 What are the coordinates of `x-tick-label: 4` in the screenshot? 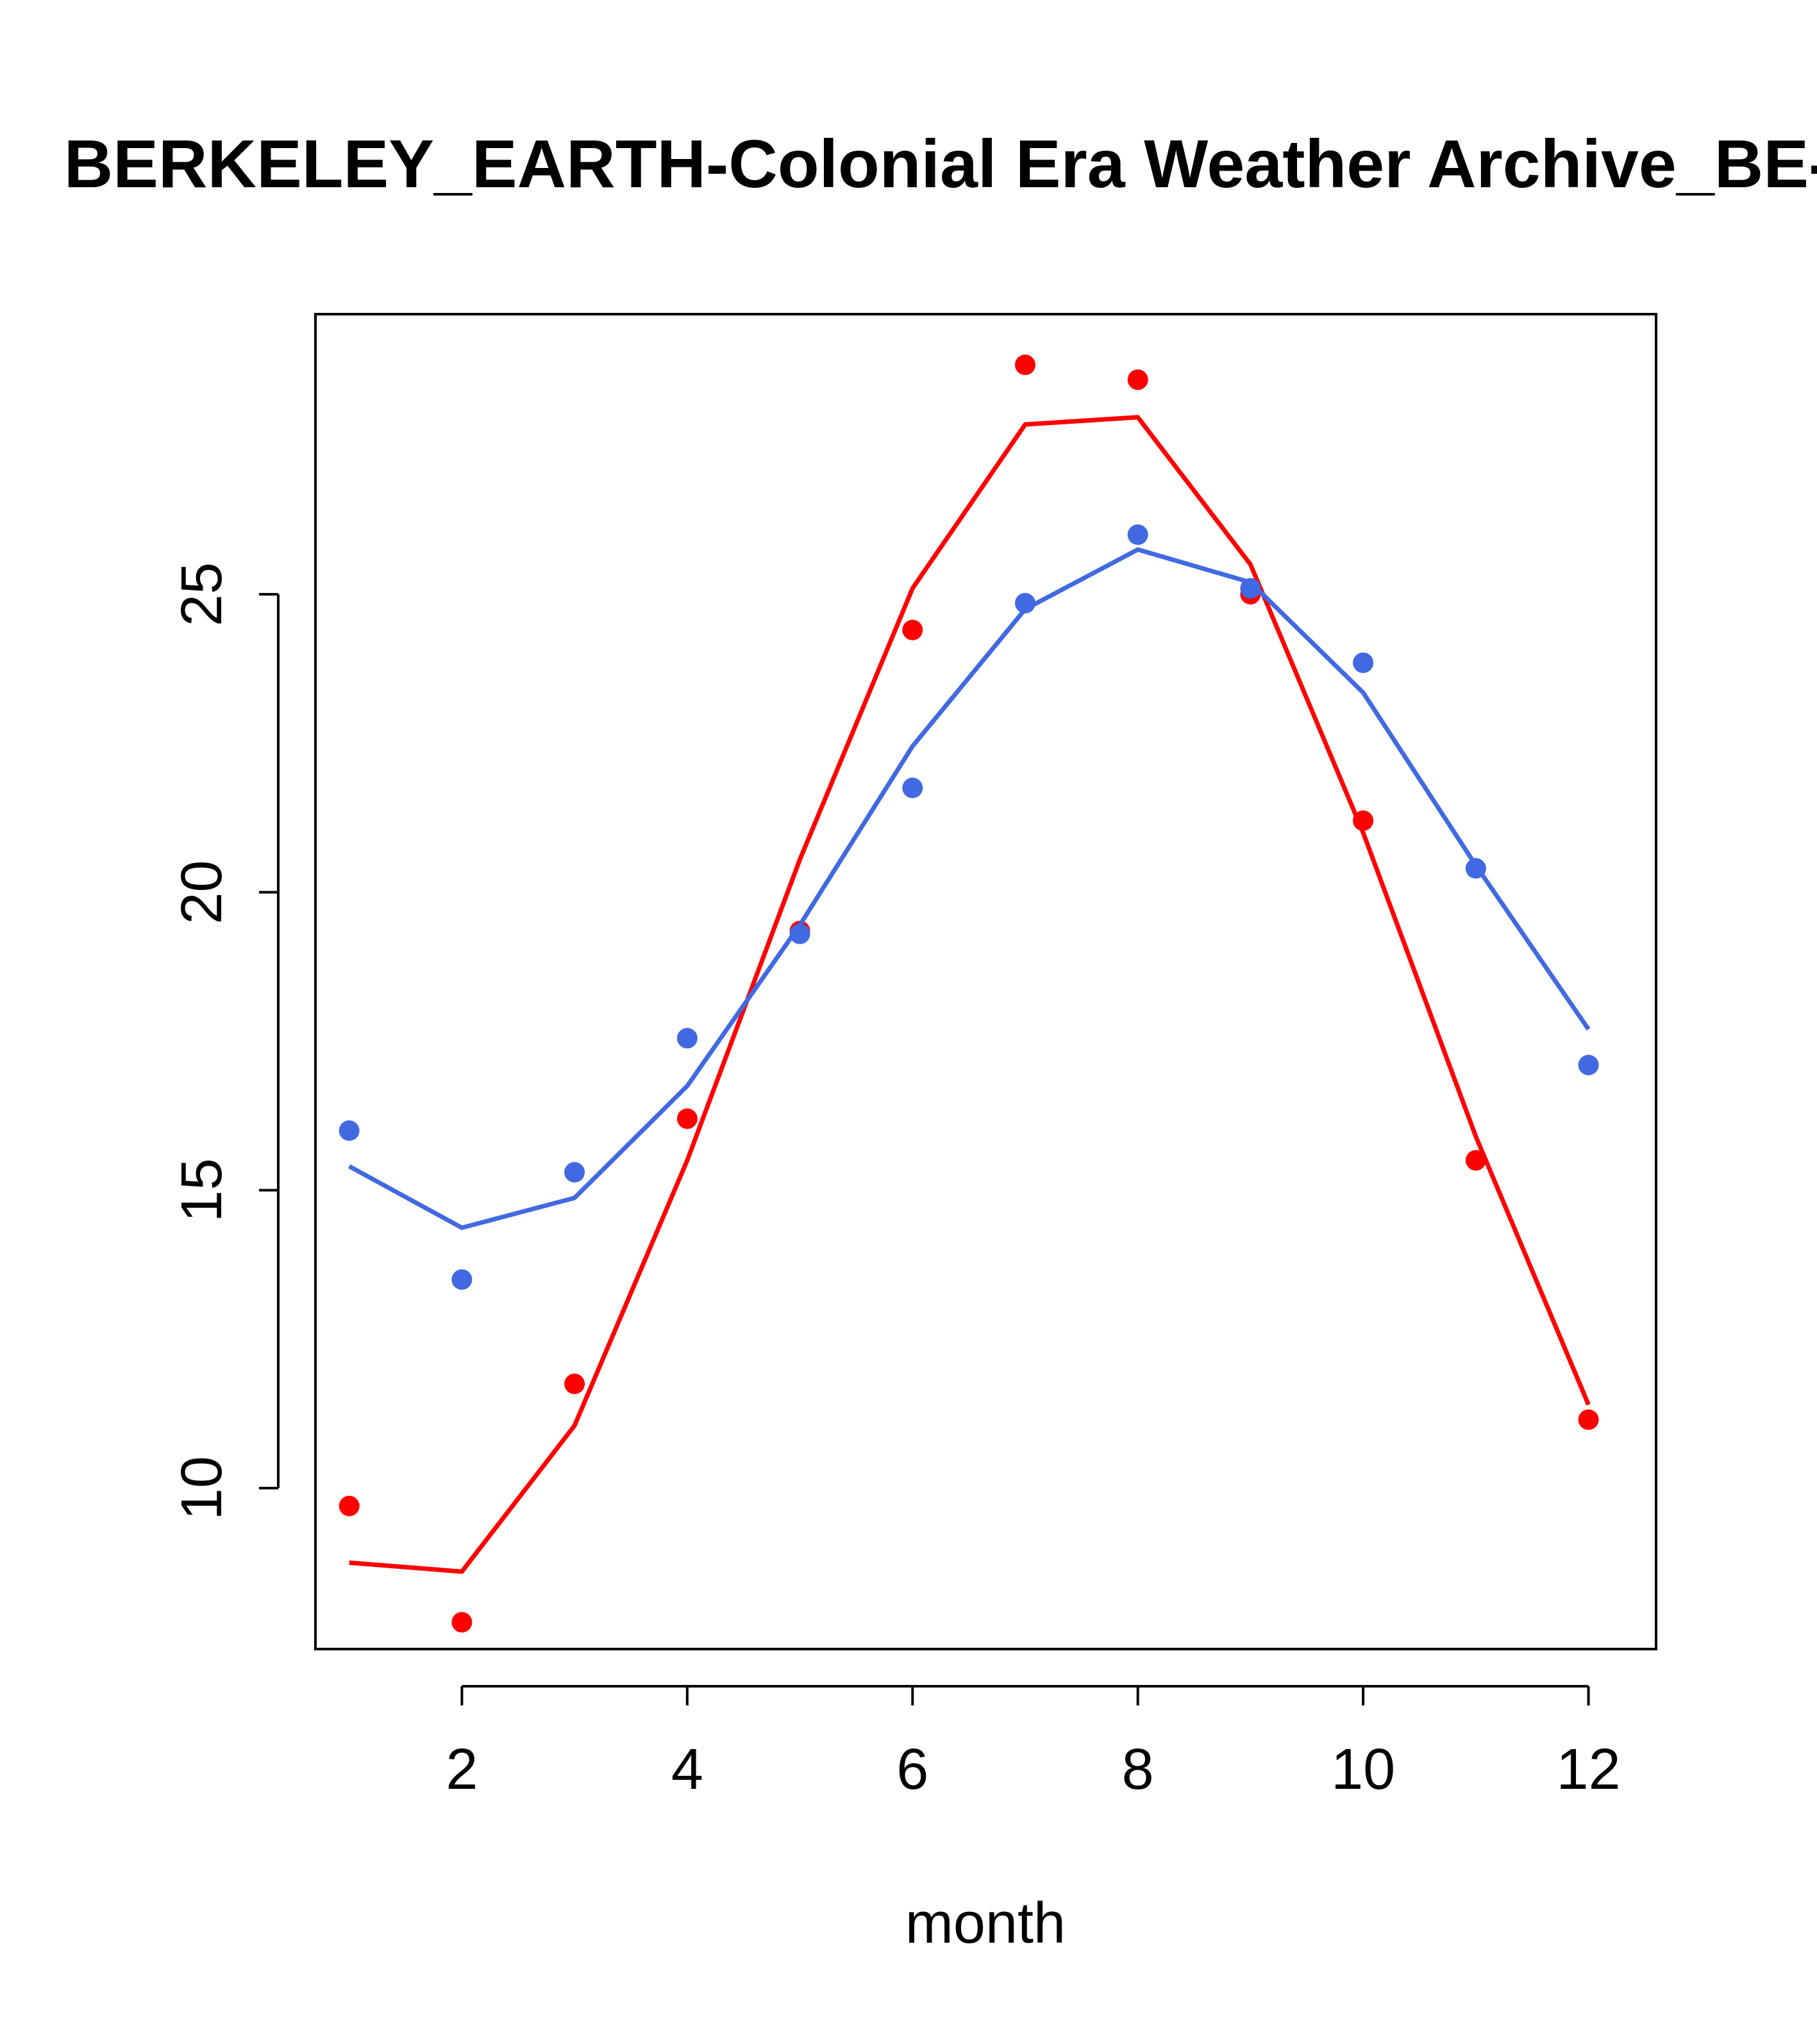 It's located at (687, 1770).